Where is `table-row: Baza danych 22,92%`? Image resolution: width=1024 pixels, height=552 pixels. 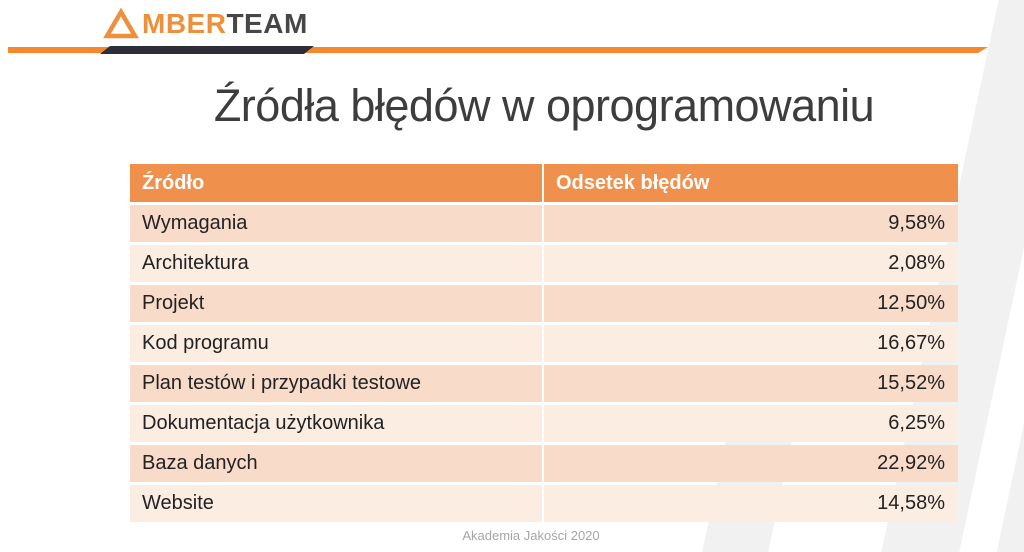
table-row: Baza danych 22,92% is located at coordinates (544, 463).